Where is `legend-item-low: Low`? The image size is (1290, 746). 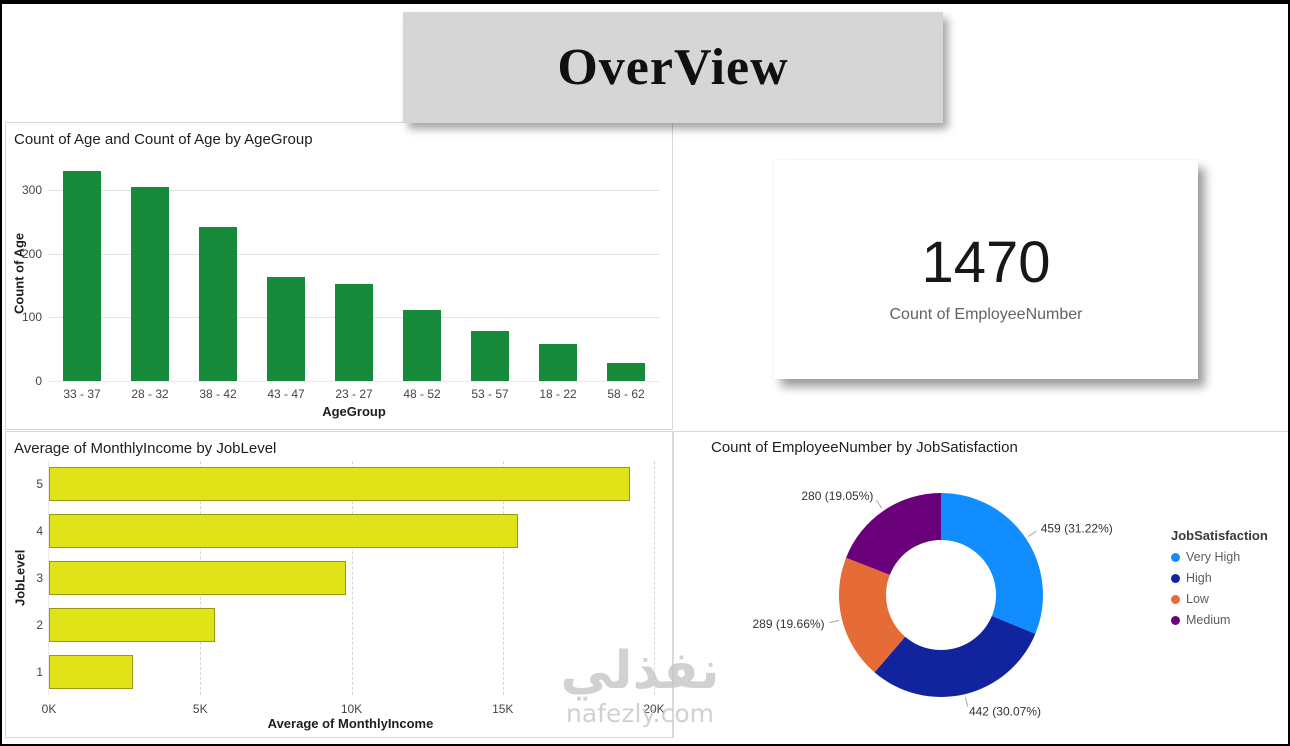 legend-item-low: Low is located at coordinates (1229, 599).